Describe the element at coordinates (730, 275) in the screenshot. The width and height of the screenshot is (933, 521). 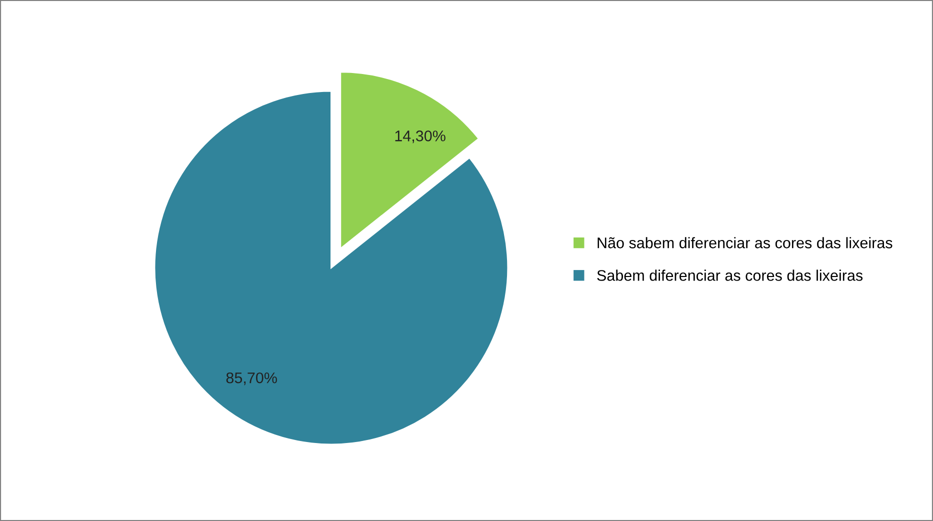
I see `legend-label: Sabem diferenciar as cores das lixeiras` at that location.